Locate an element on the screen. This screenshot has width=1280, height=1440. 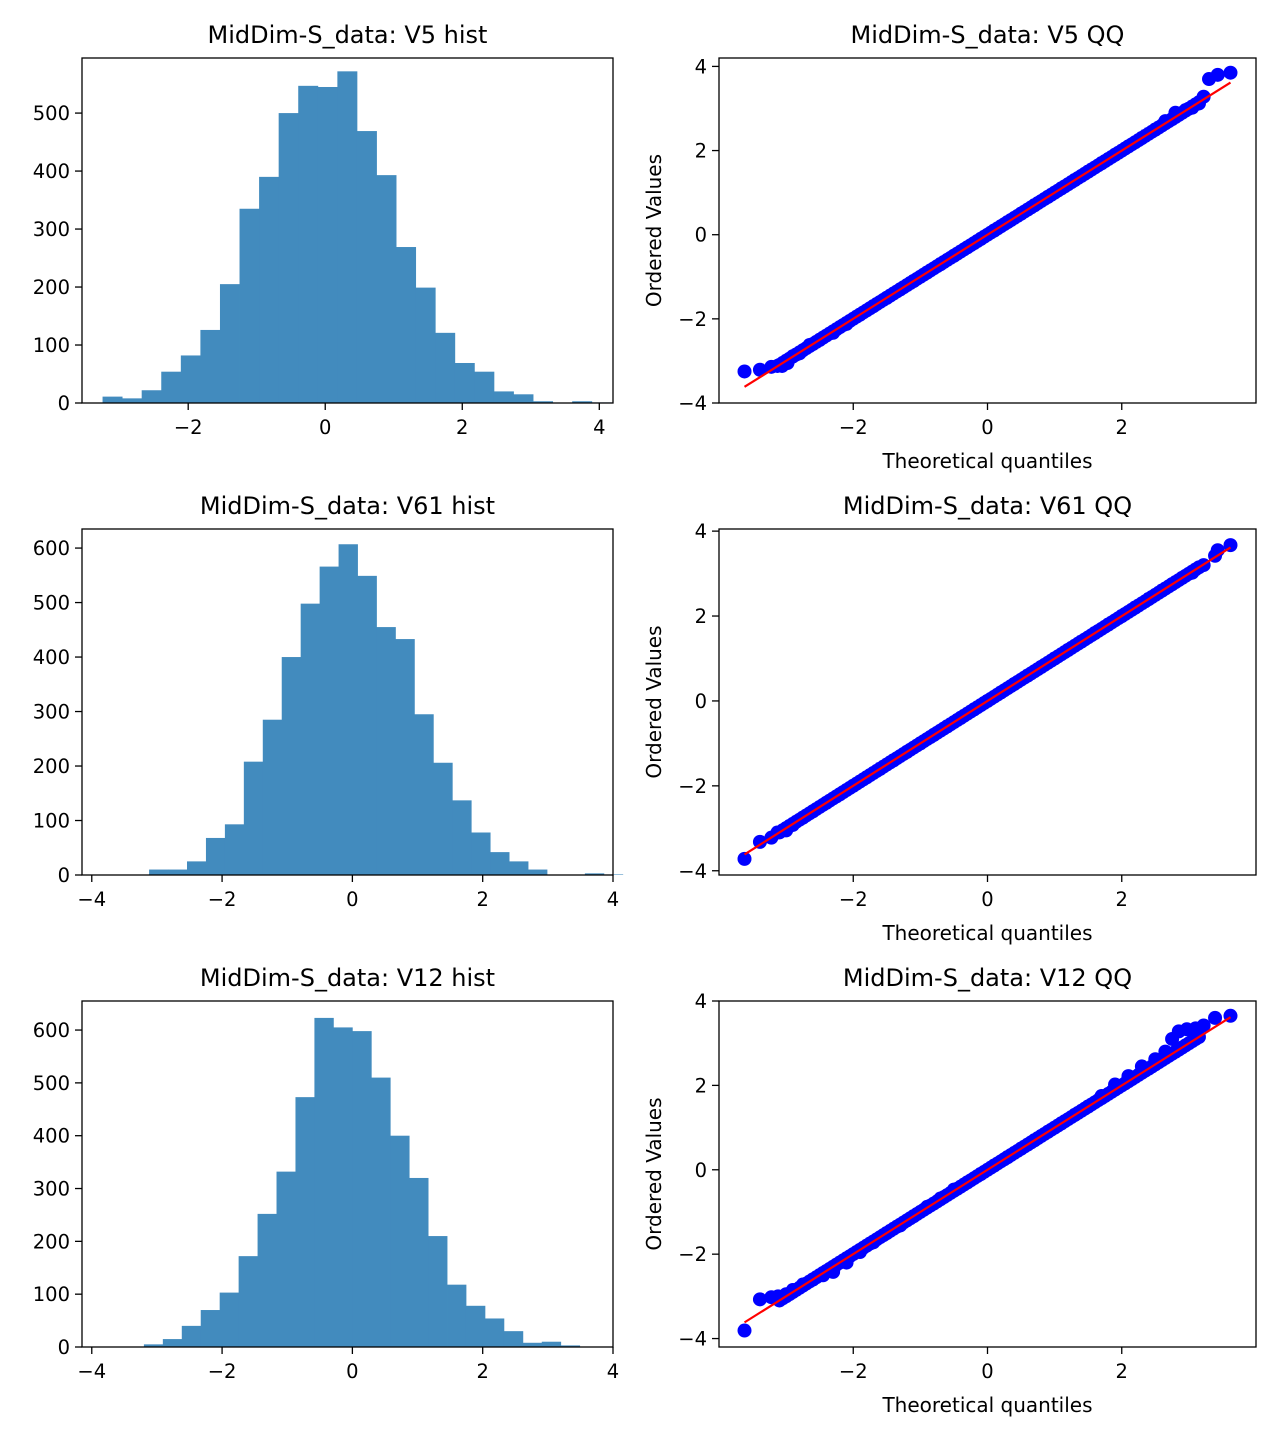
qq-points is located at coordinates (987, 1173).